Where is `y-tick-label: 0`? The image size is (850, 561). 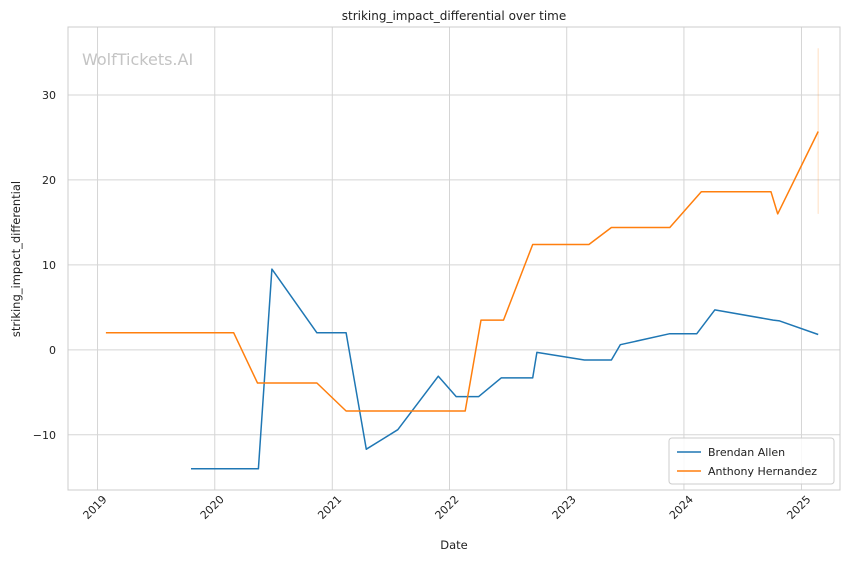
y-tick-label: 0 is located at coordinates (52, 350).